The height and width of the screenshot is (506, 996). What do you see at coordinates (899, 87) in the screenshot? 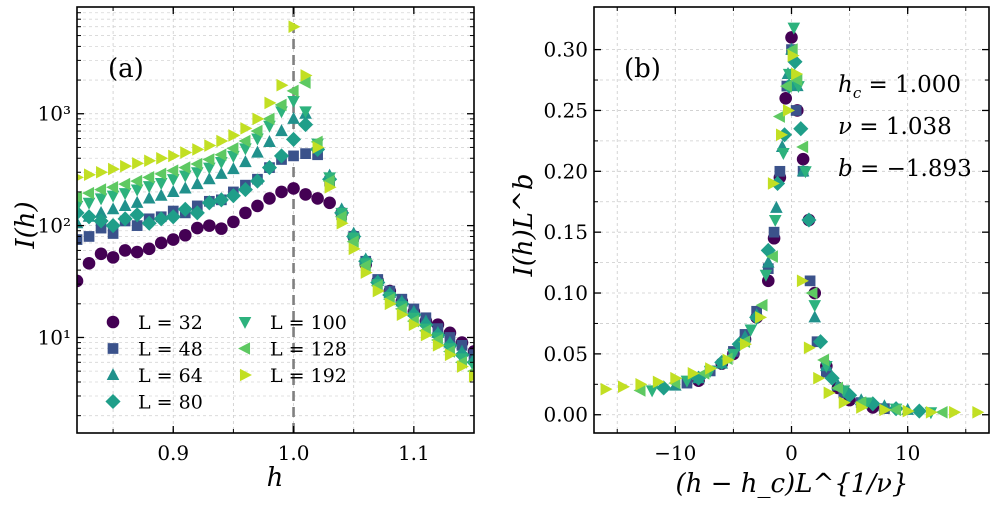
I see `annotation-hc: hc = 1.000` at bounding box center [899, 87].